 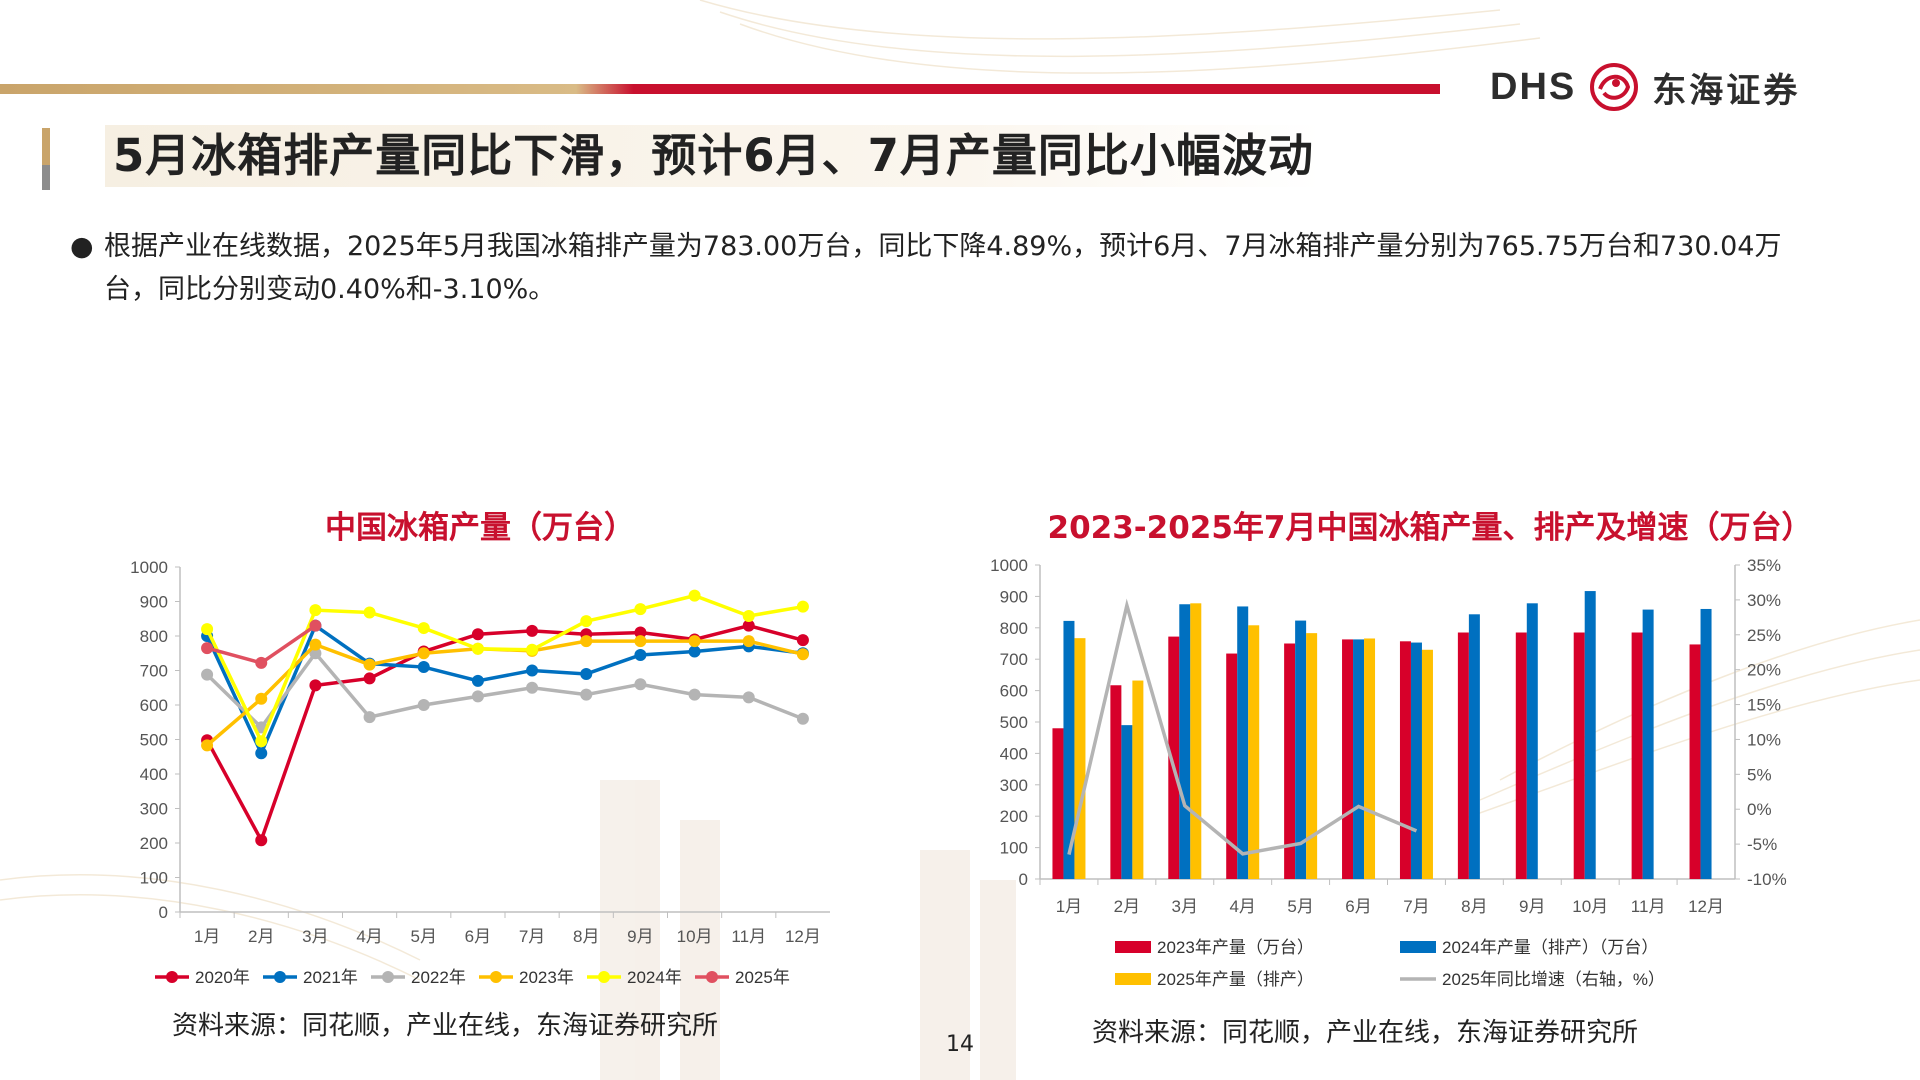 I want to click on y-tick-label: 1000, so click(x=1009, y=565).